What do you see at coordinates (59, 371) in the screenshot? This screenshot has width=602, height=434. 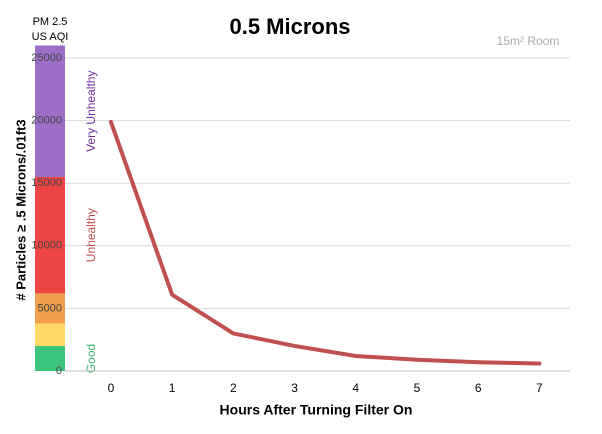 I see `y-tick-label: 0` at bounding box center [59, 371].